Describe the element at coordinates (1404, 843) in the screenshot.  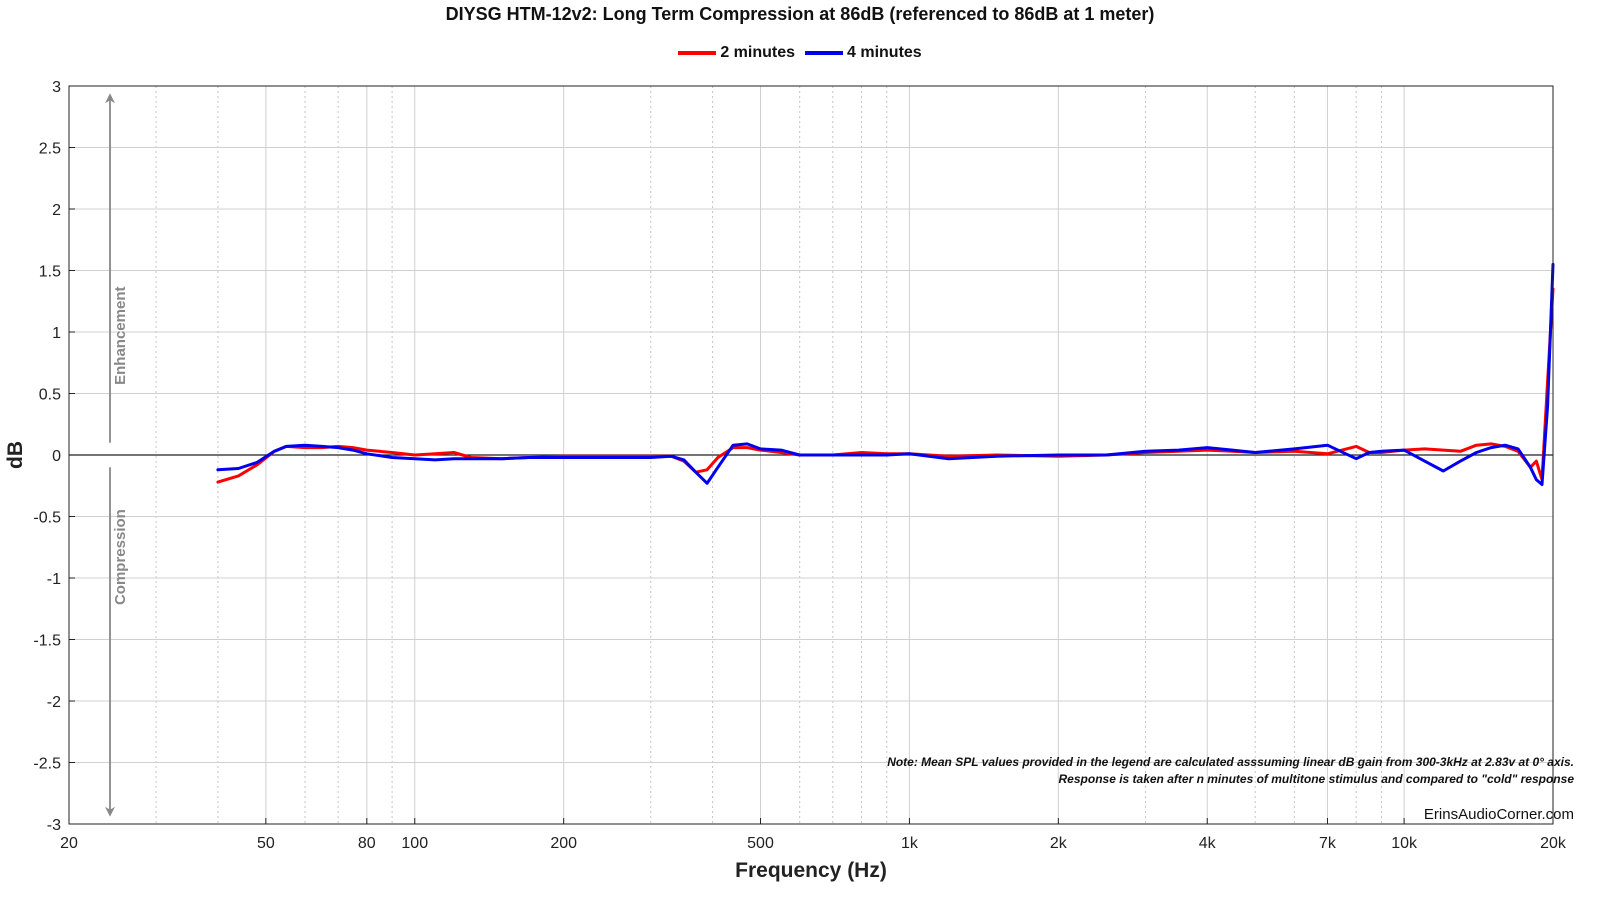
I see `x-tick-label: 10k` at that location.